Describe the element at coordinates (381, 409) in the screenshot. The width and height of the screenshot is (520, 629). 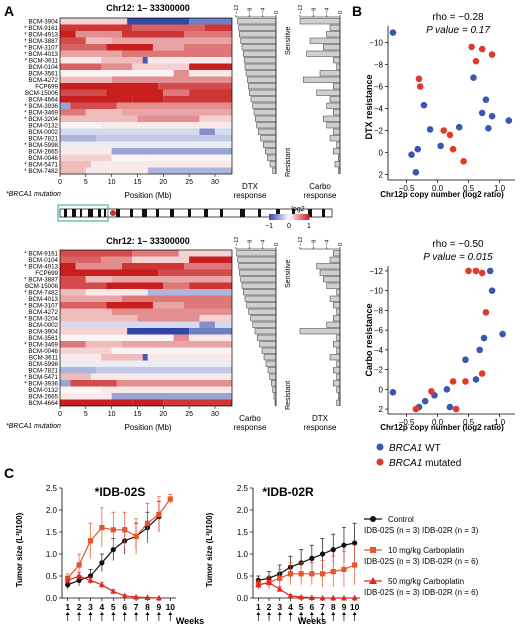
I see `y-tick-label: 2` at that location.